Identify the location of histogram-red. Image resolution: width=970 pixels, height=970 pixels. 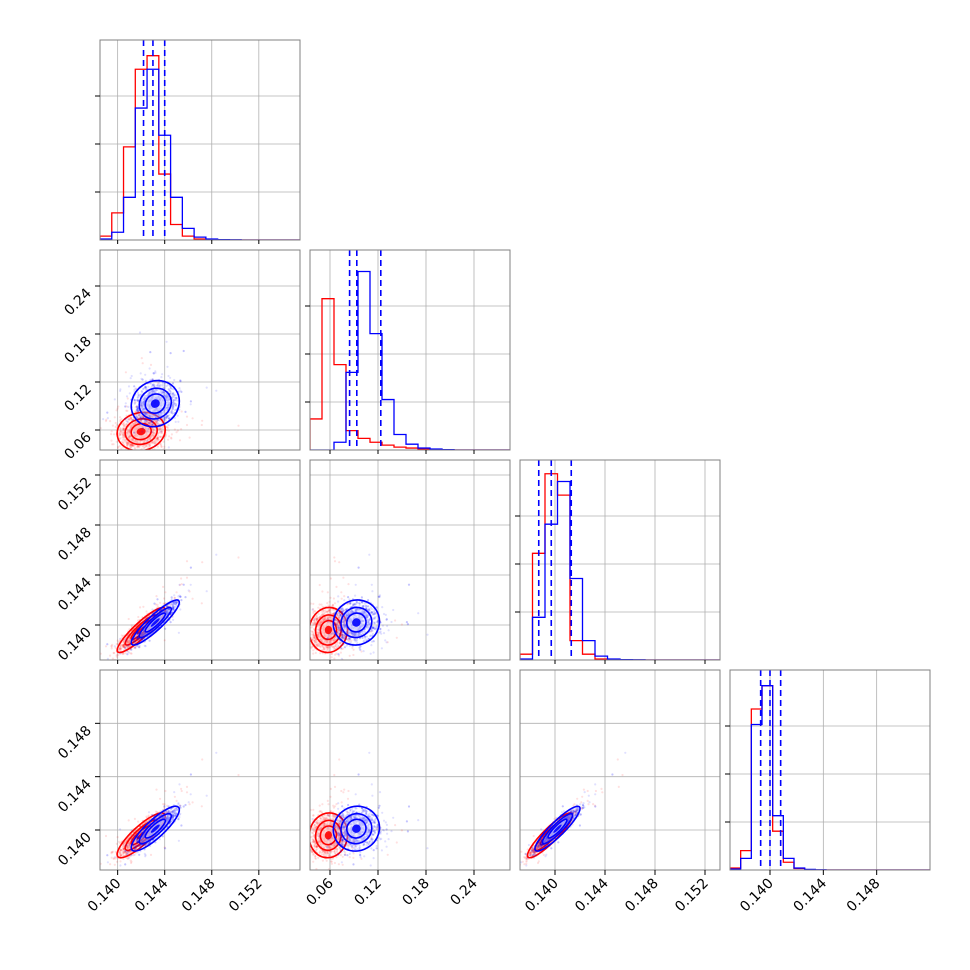
(200, 147).